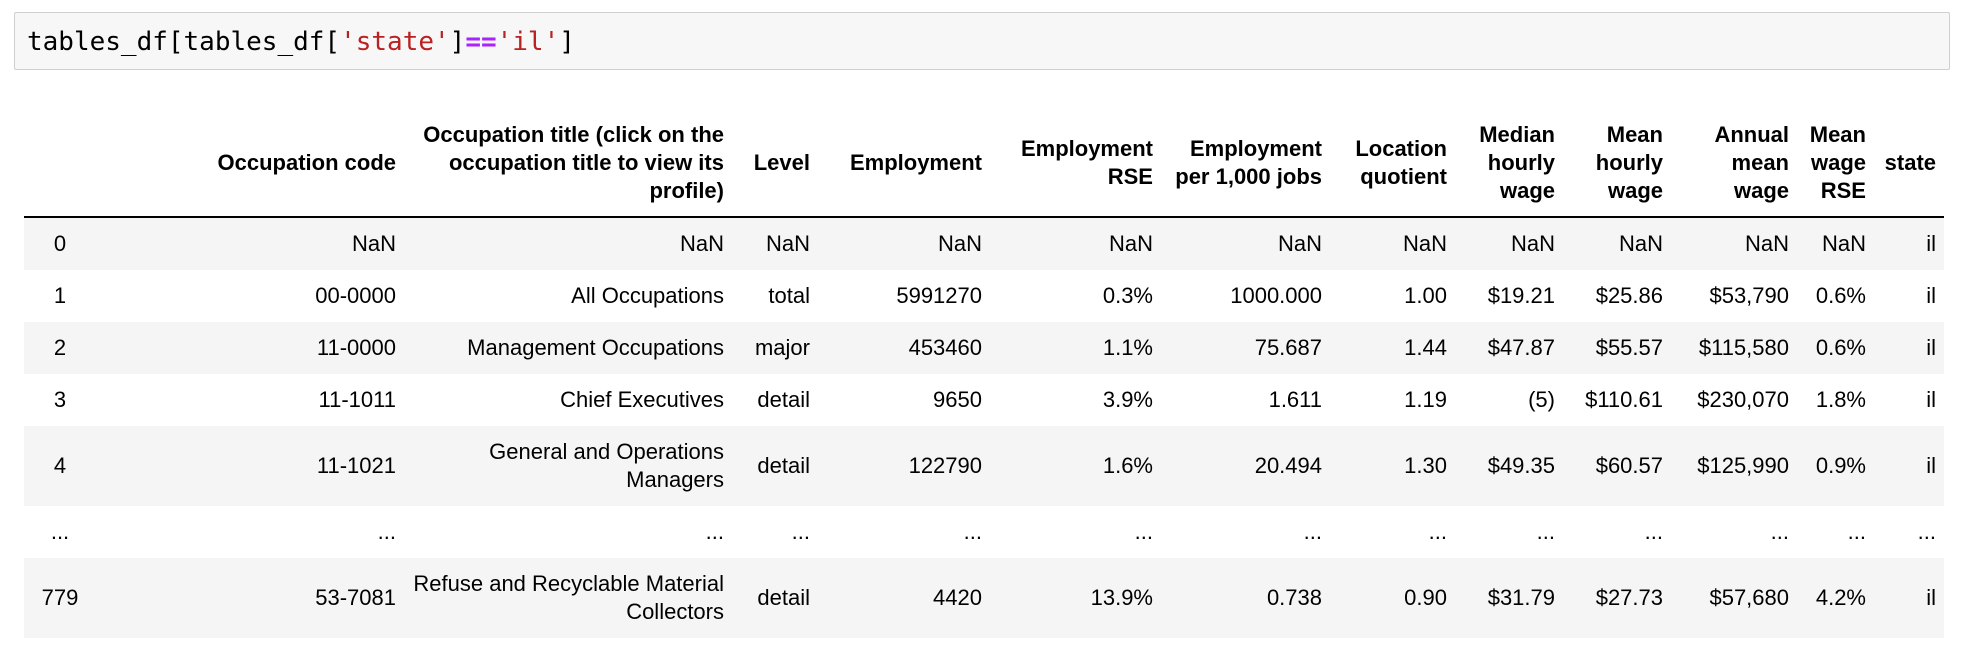 This screenshot has width=1967, height=648. What do you see at coordinates (1909, 165) in the screenshot?
I see `column-header: state` at bounding box center [1909, 165].